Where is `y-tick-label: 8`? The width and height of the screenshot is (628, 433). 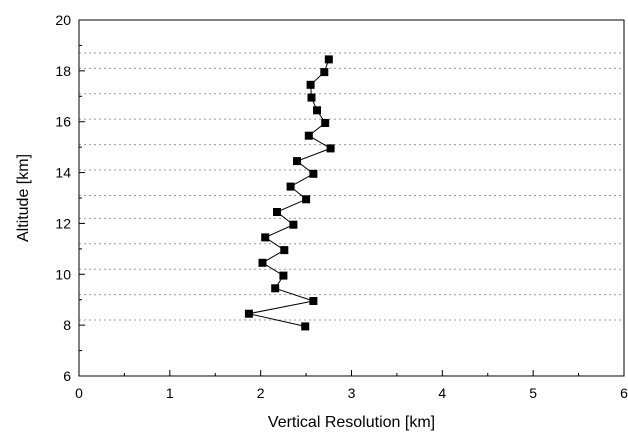
y-tick-label: 8 is located at coordinates (67, 325).